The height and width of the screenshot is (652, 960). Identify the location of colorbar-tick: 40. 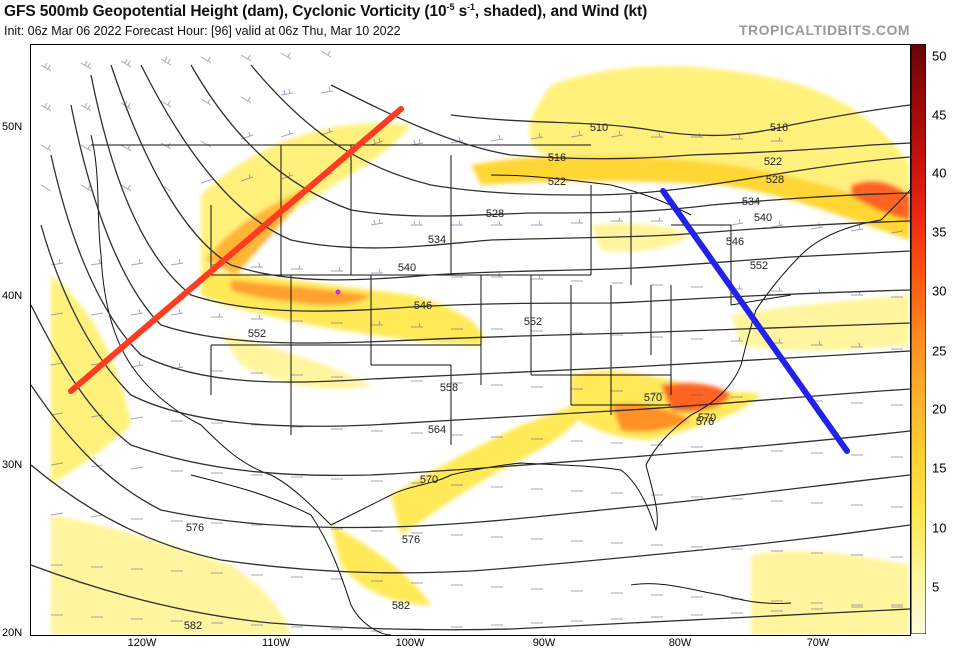
(939, 173).